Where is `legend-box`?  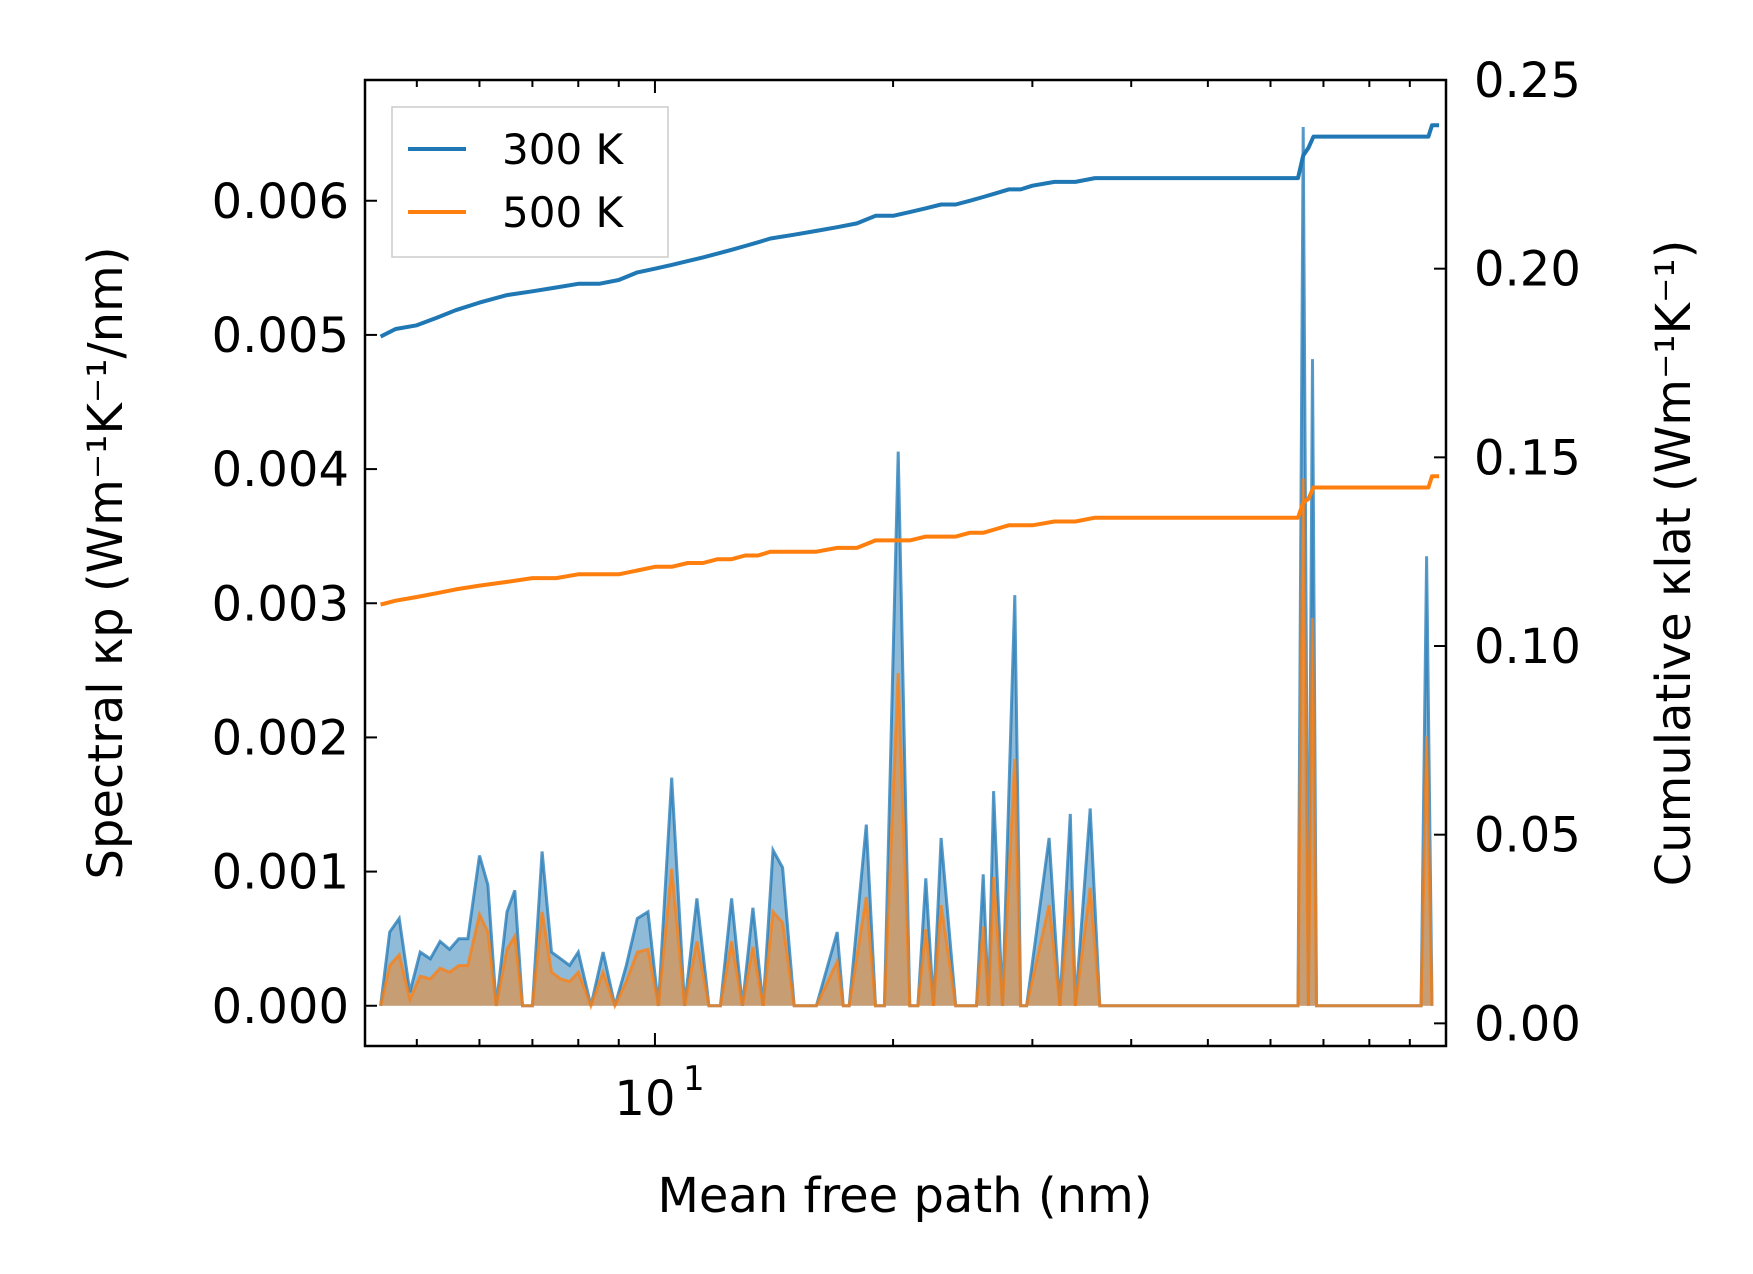
legend-box is located at coordinates (530, 182).